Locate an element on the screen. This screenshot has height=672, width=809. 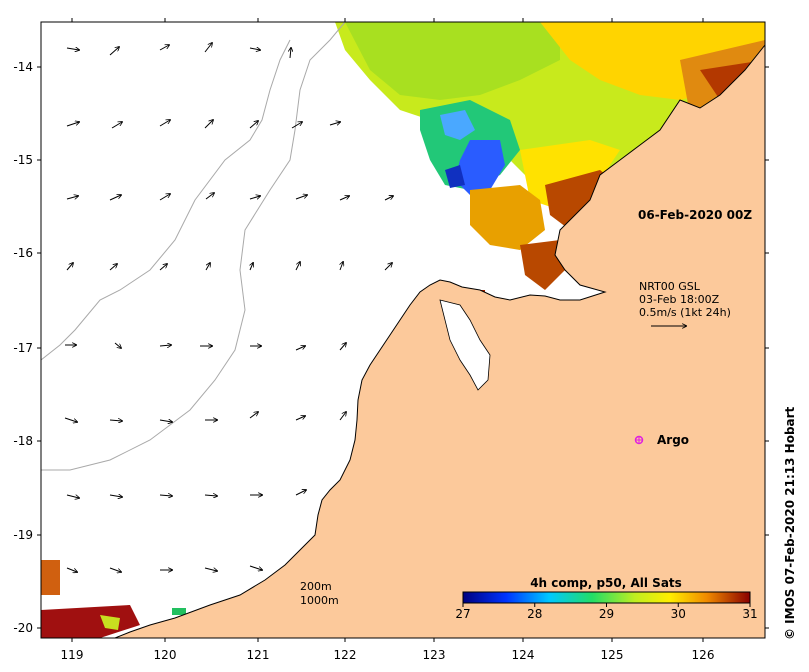
argo-label: Argo is located at coordinates (673, 440).